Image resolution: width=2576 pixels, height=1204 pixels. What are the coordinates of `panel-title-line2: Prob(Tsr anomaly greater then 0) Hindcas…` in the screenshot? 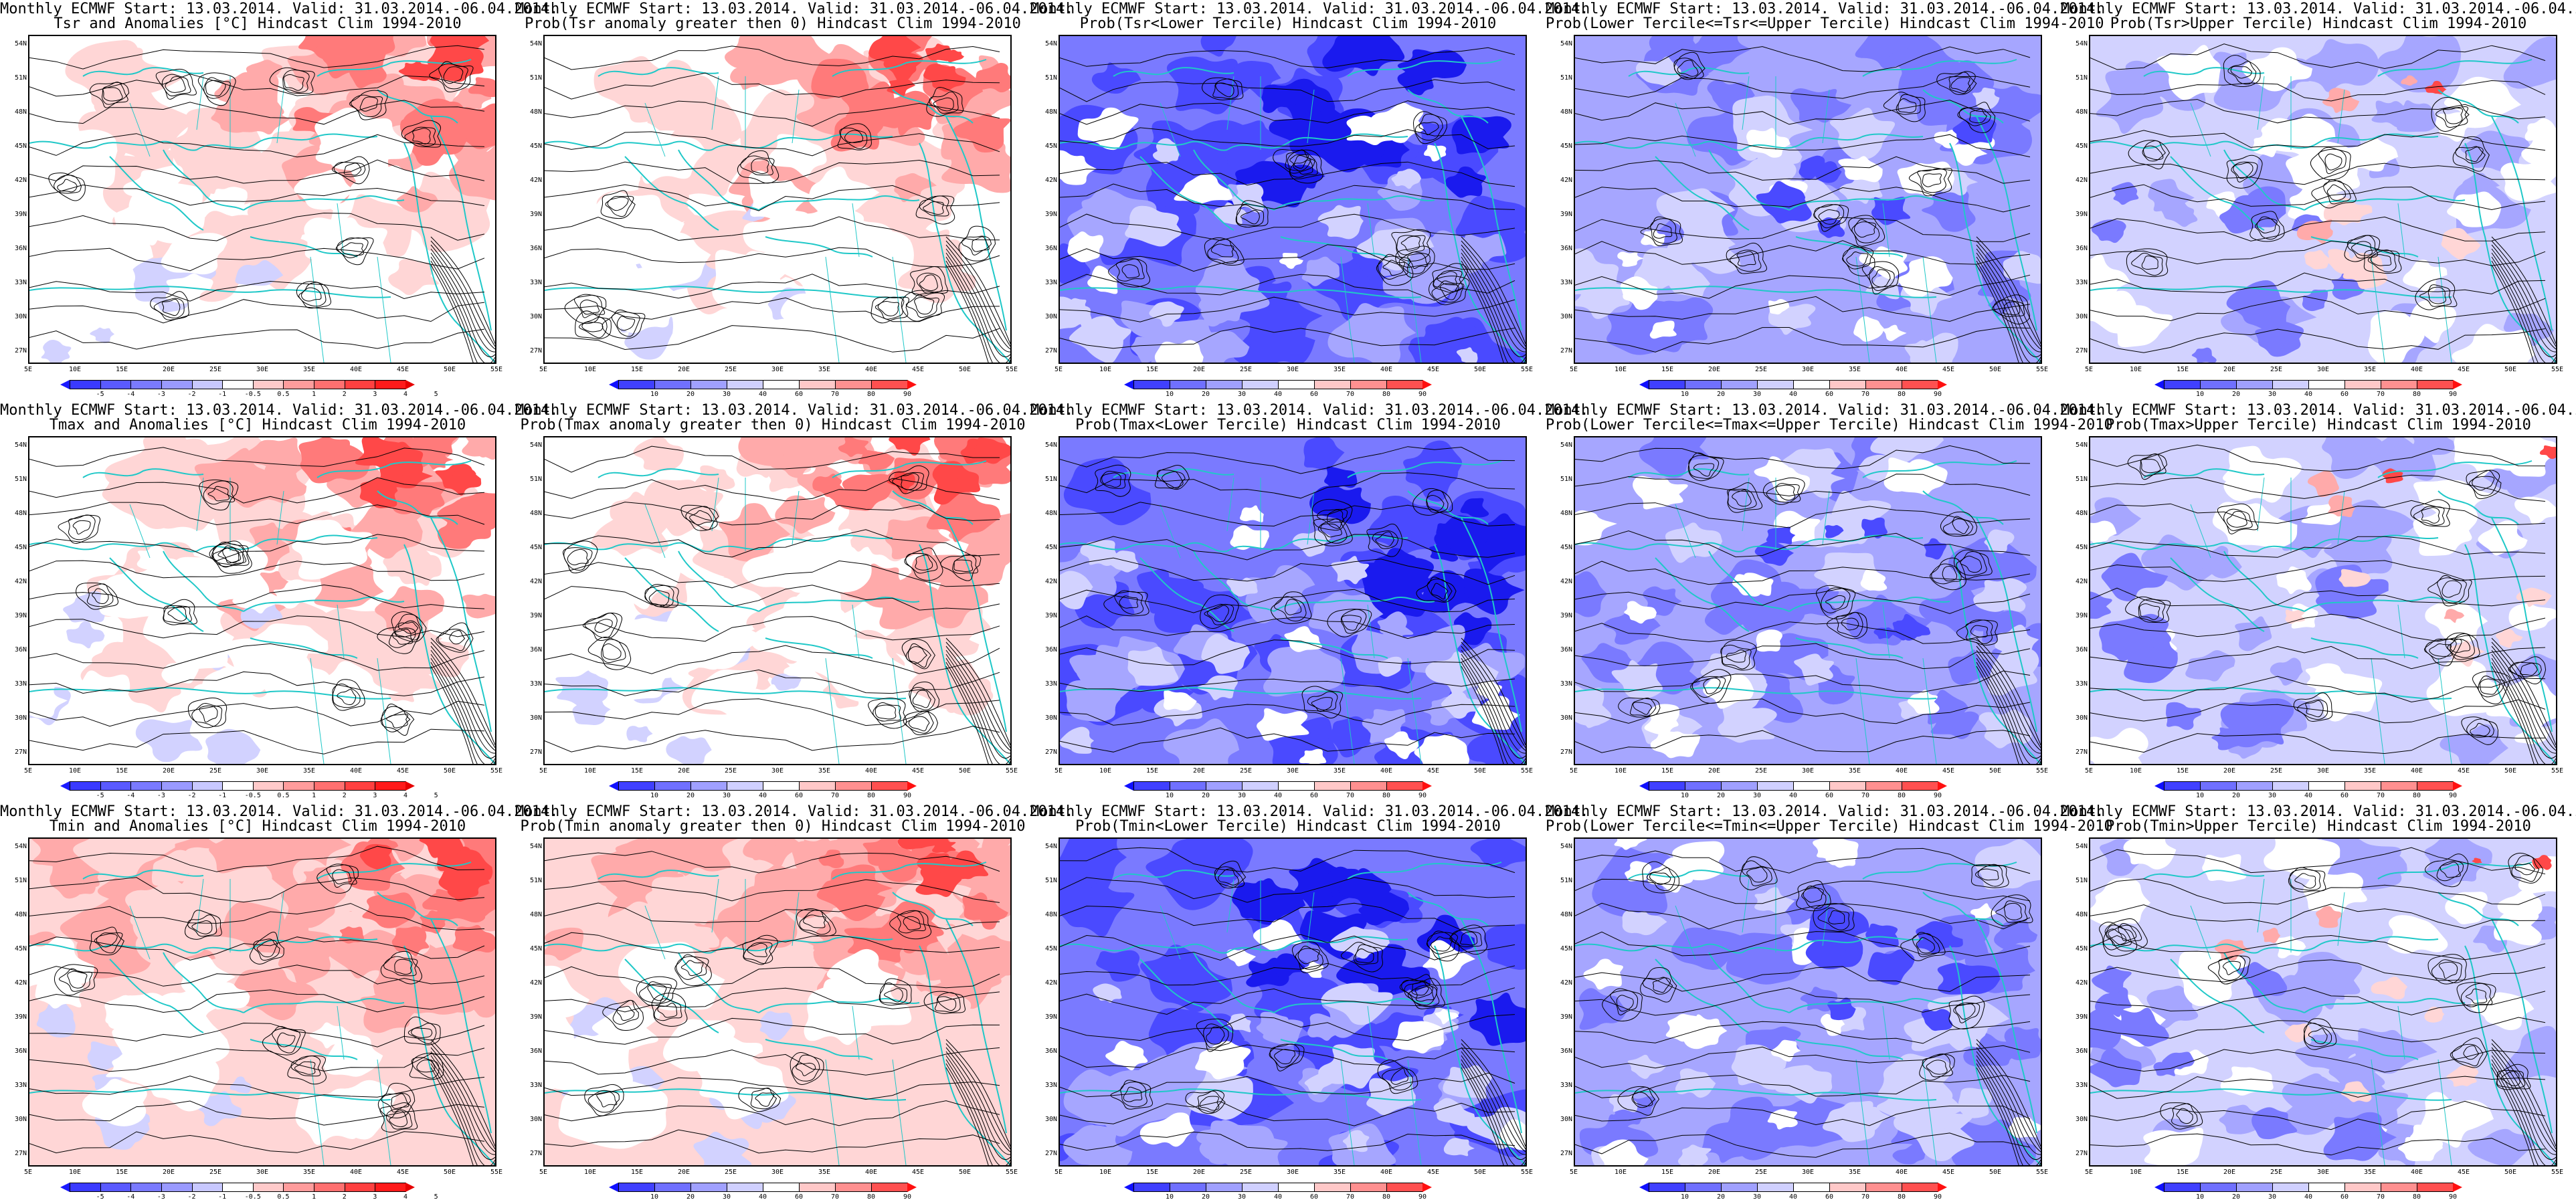 It's located at (773, 23).